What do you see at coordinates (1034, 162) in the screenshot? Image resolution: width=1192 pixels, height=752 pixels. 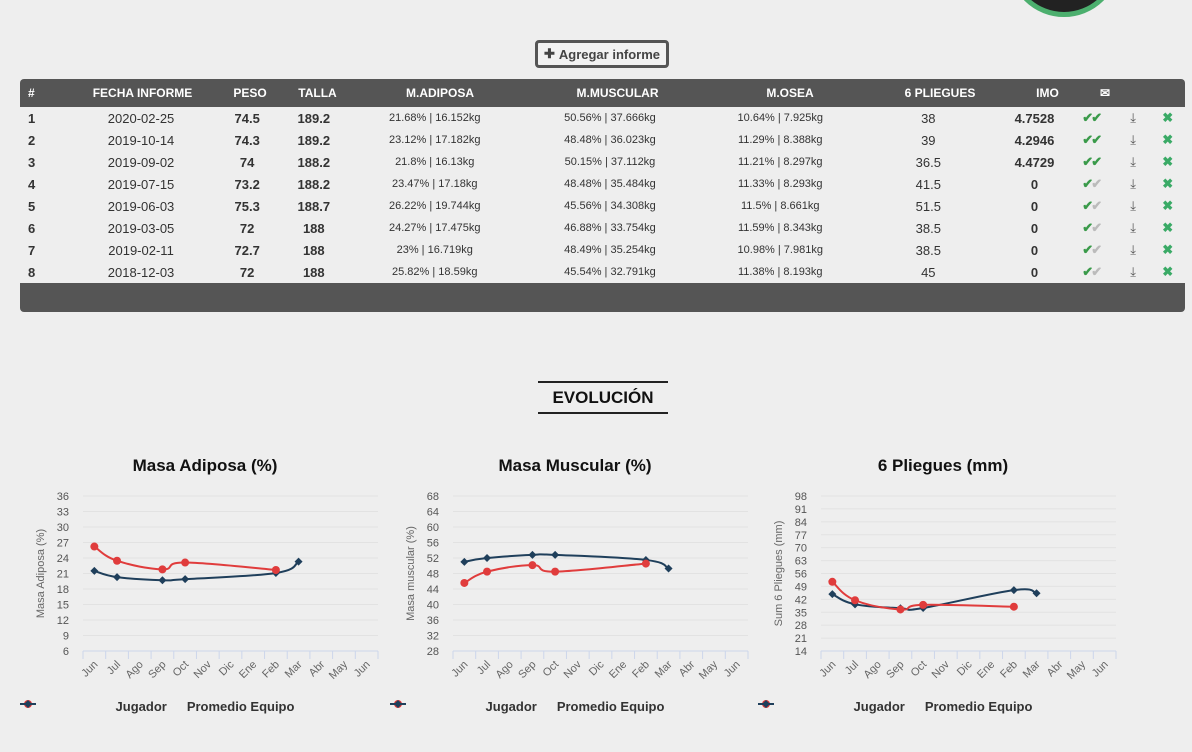 I see `row-imo: 4.4729` at bounding box center [1034, 162].